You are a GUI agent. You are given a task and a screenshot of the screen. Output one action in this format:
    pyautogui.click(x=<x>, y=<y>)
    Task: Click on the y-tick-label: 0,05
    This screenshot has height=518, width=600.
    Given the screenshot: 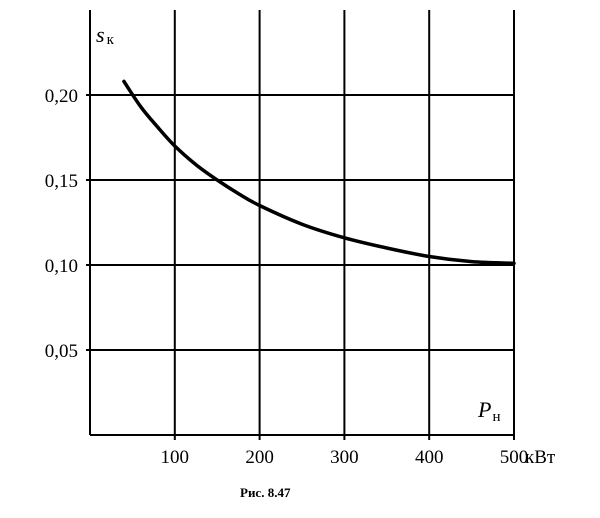 What is the action you would take?
    pyautogui.click(x=61, y=351)
    